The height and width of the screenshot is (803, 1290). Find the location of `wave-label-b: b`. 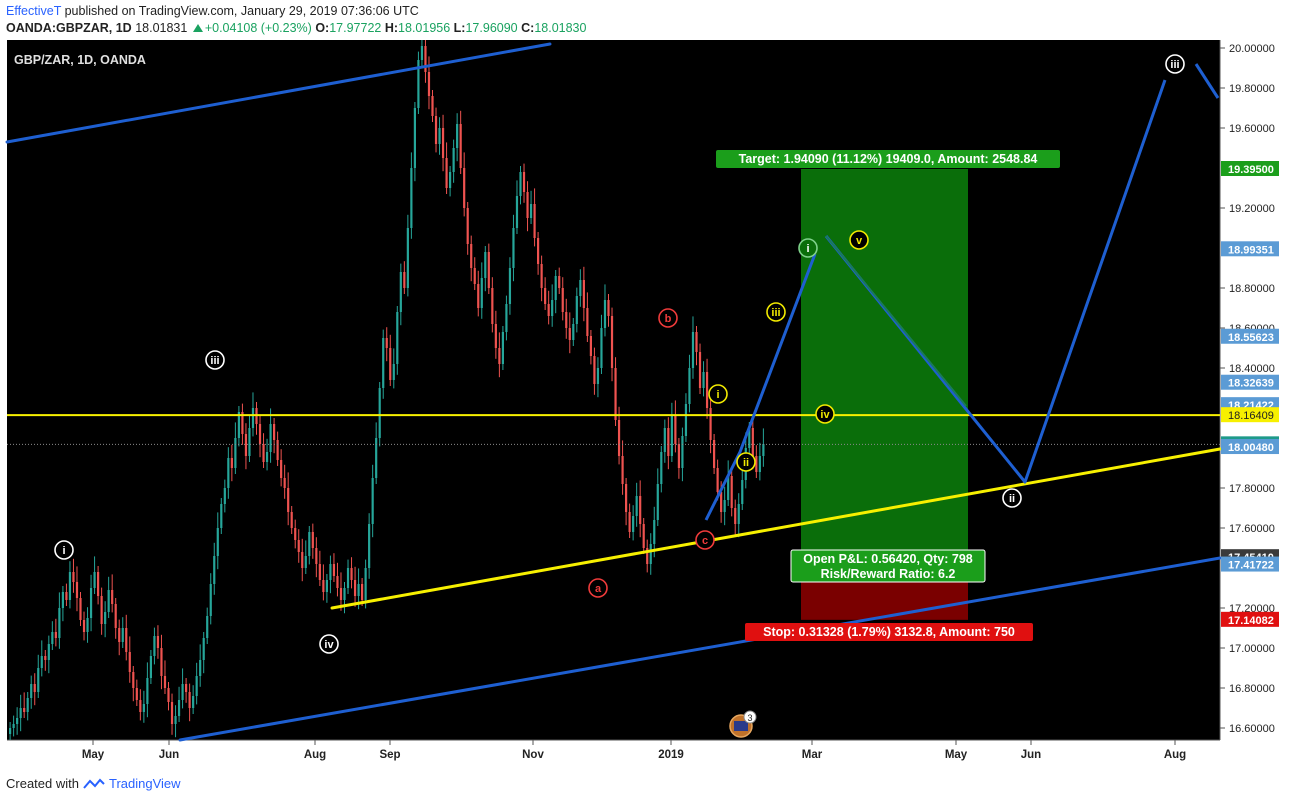

wave-label-b: b is located at coordinates (668, 318).